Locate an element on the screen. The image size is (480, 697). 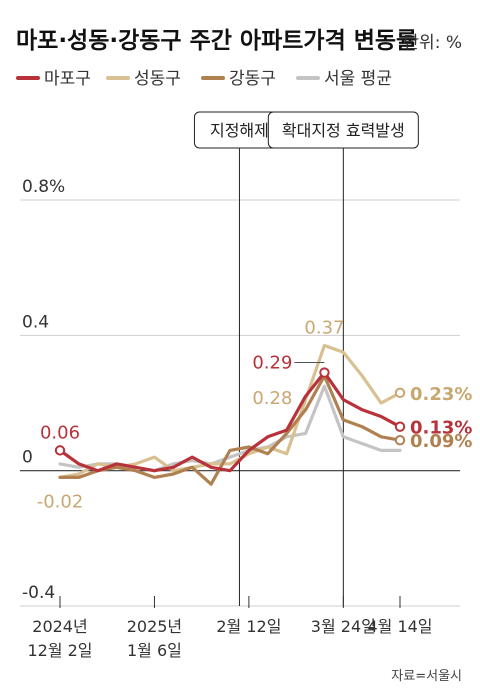
x-tick-label: 3월 24일 is located at coordinates (343, 626).